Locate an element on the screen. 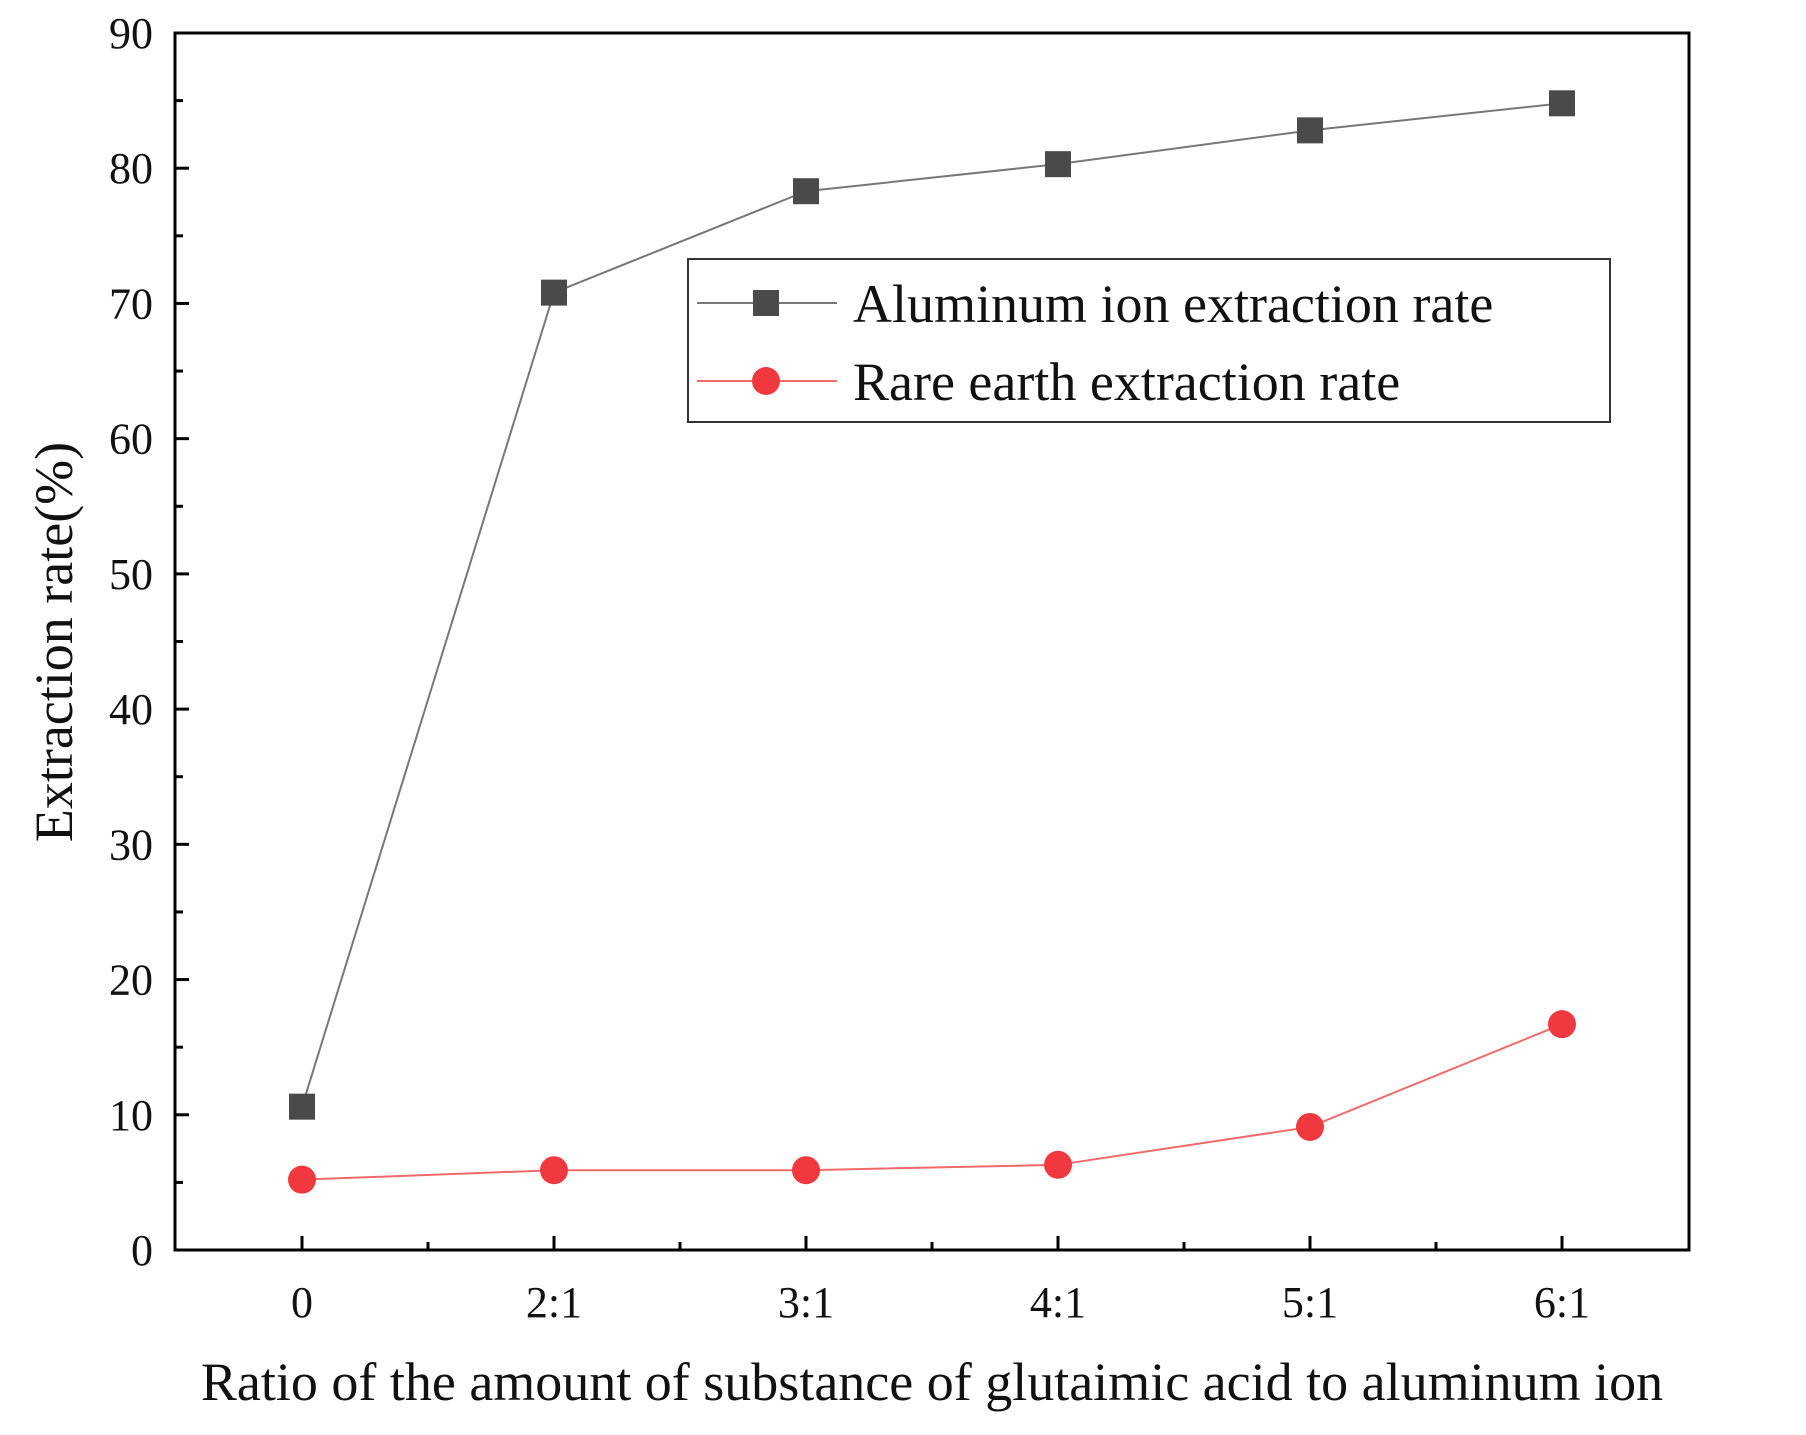 This screenshot has height=1435, width=1806. y-tick-label: 40 is located at coordinates (131, 709).